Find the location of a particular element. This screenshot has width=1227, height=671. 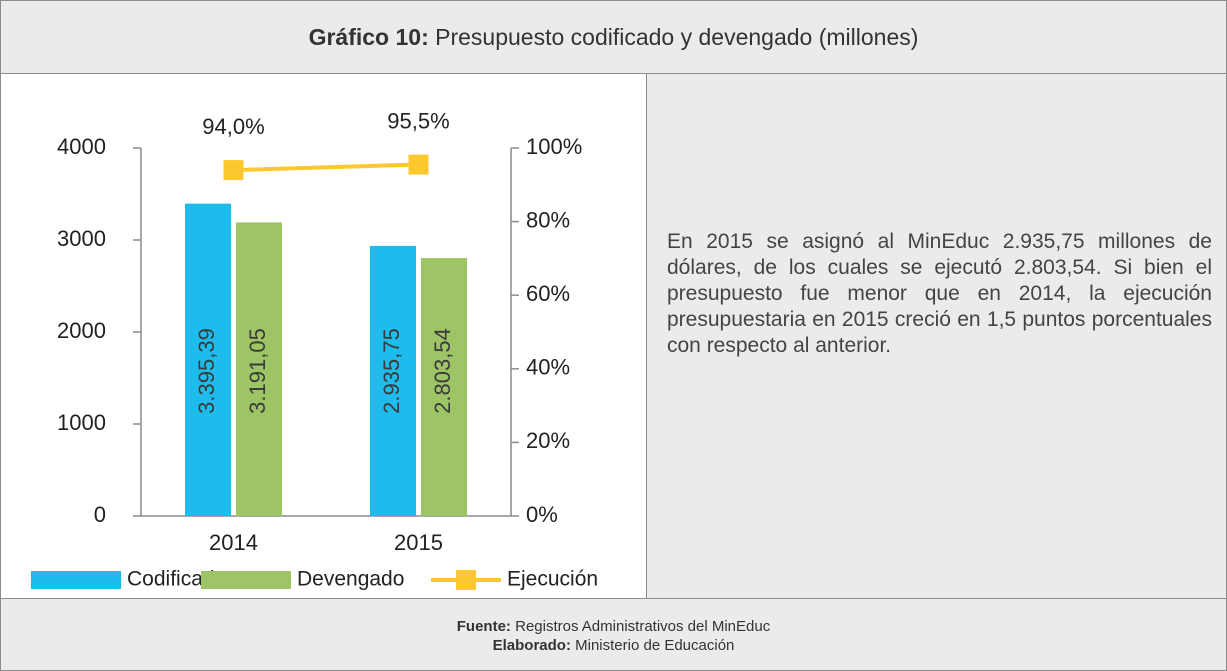

bar-label: 2.803,54 is located at coordinates (442, 371).